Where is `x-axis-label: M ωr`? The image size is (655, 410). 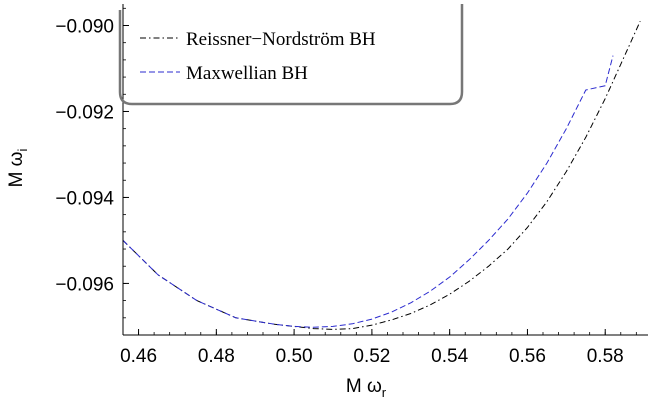
x-axis-label: M ωr is located at coordinates (366, 388).